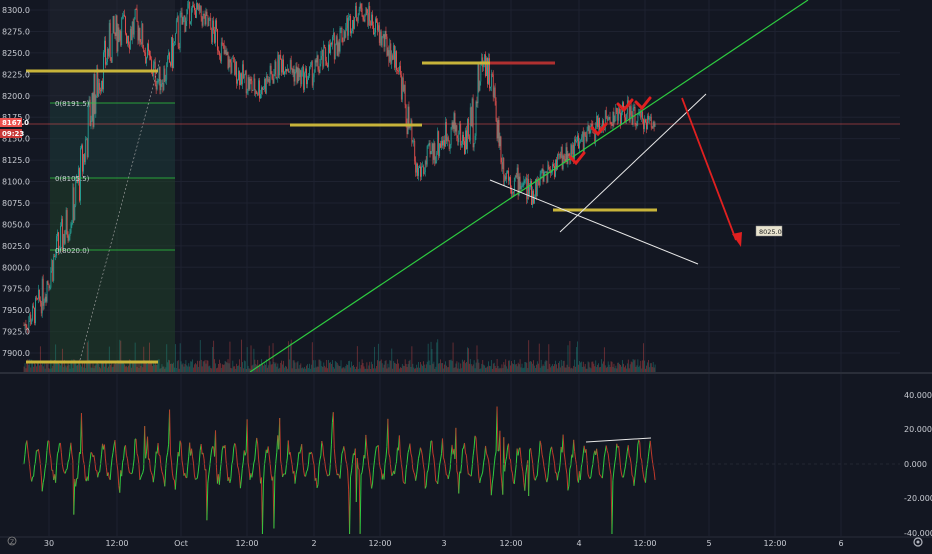 The image size is (932, 554). What do you see at coordinates (72, 251) in the screenshot?
I see `fib-label-low: 0(8020.0)` at bounding box center [72, 251].